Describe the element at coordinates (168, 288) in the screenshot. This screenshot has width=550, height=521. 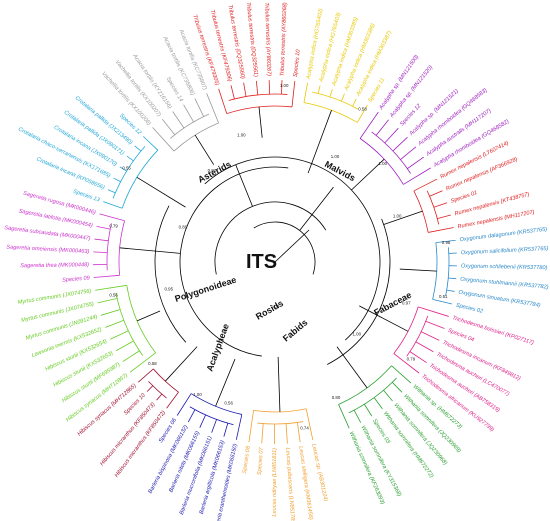
I see `support-value: 0.95` at that location.